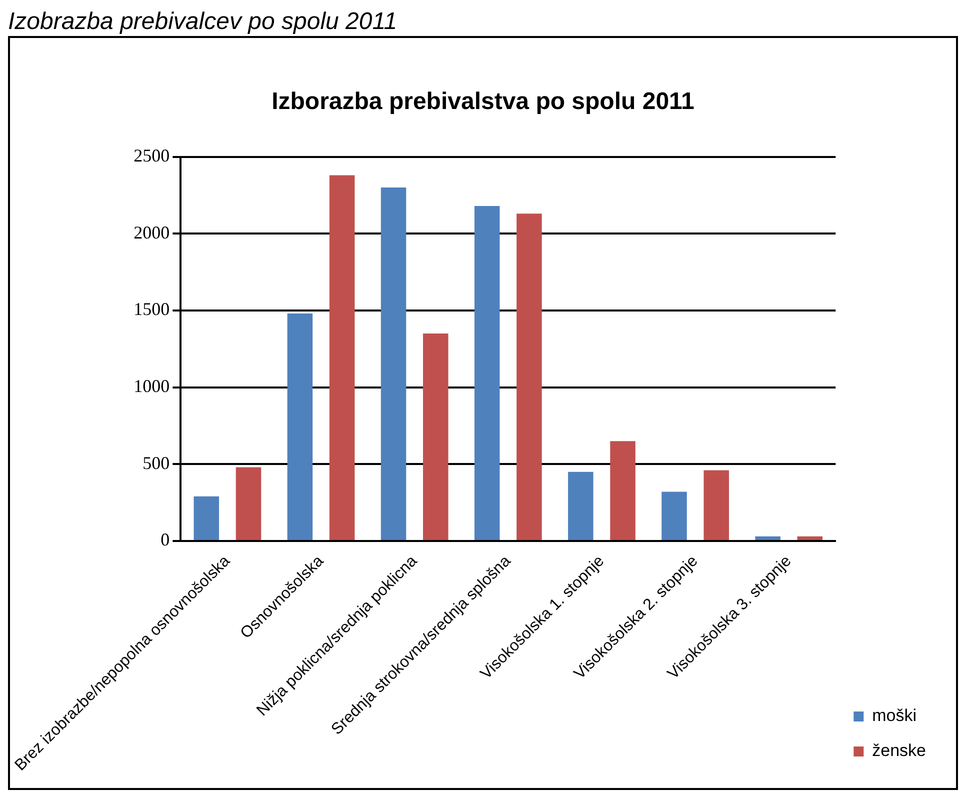 The width and height of the screenshot is (968, 805). What do you see at coordinates (203, 22) in the screenshot?
I see `text: Izobrazba prebivalcev po spolu 2011` at bounding box center [203, 22].